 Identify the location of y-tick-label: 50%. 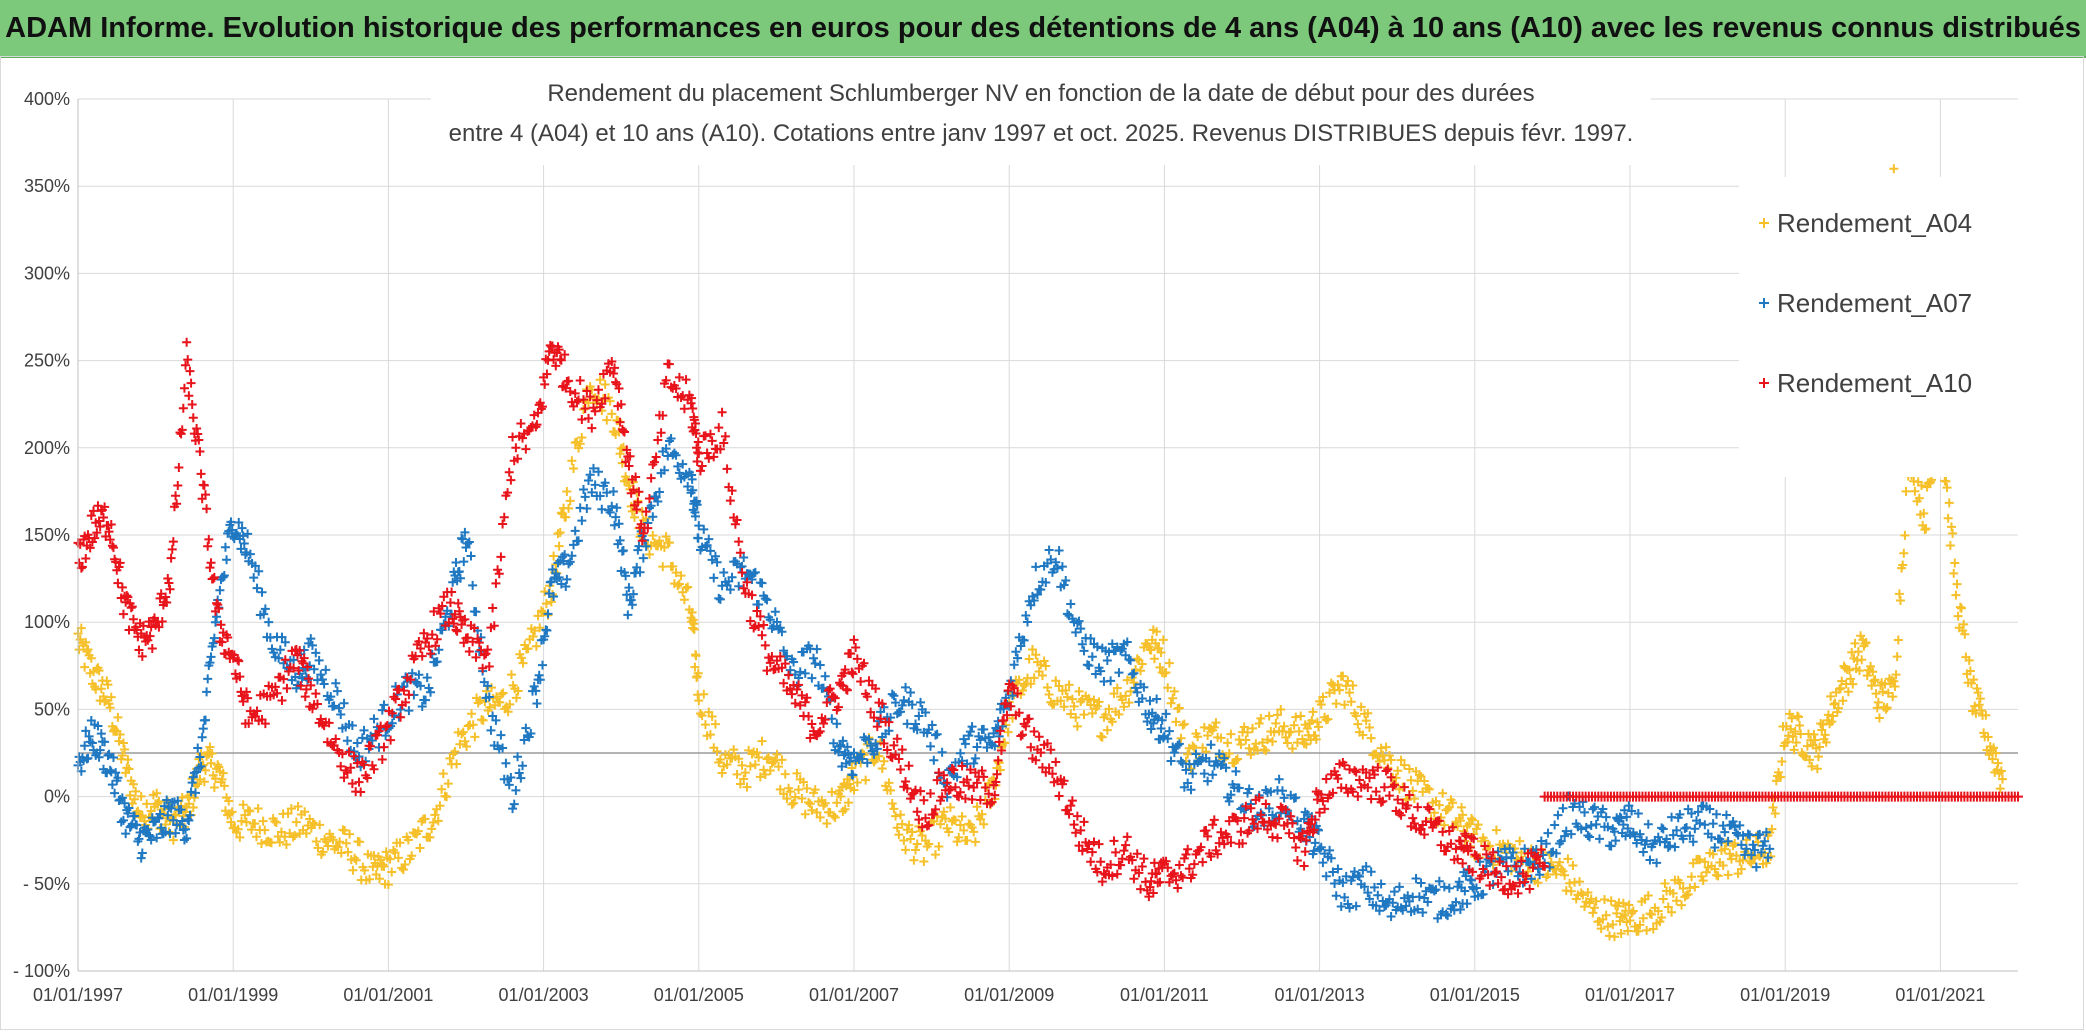
(52, 709).